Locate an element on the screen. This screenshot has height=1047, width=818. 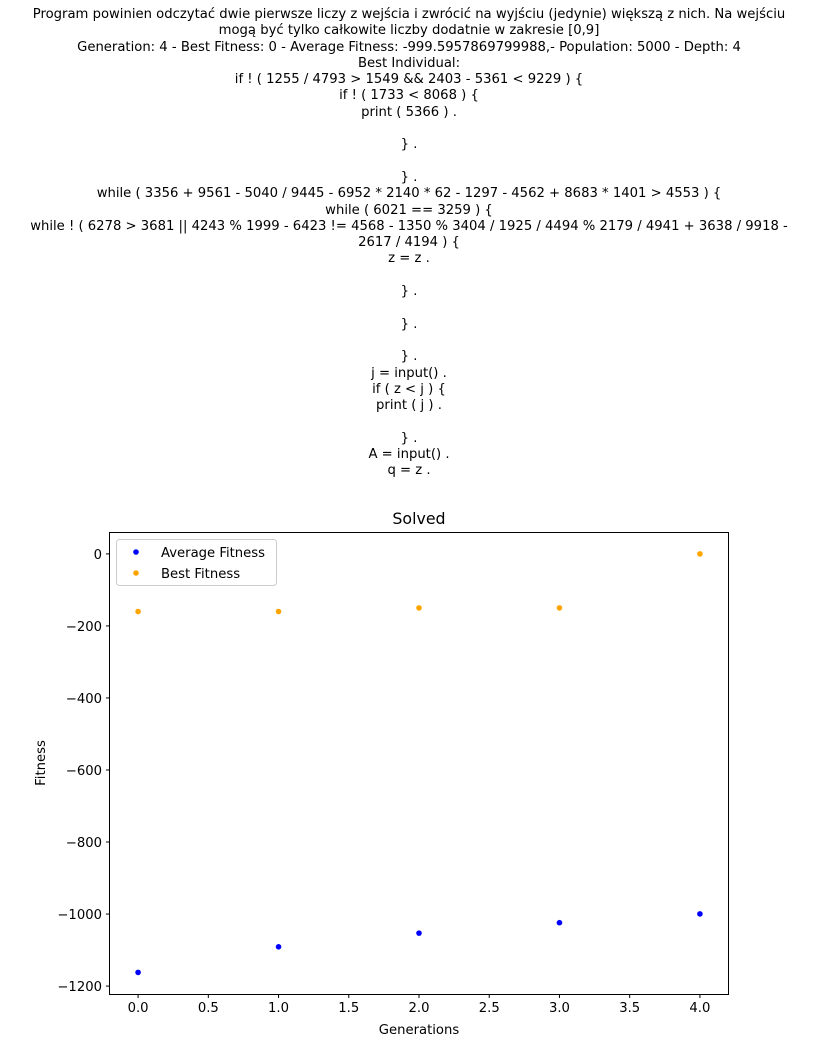
y-tick-label: −1000 is located at coordinates (79, 915).